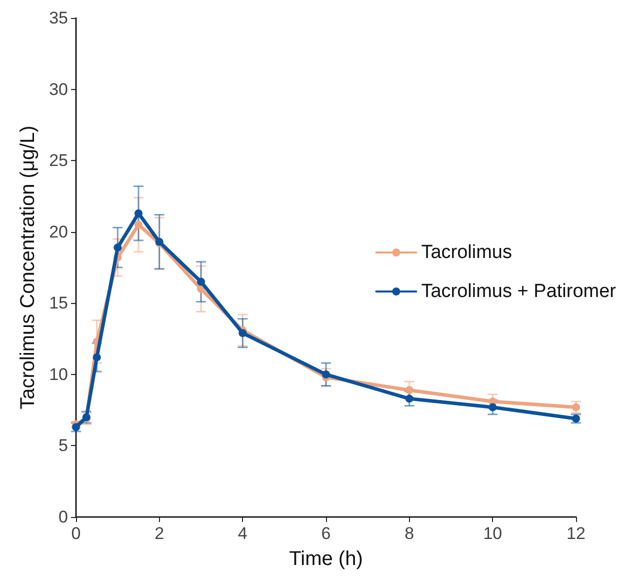 This screenshot has width=639, height=582. What do you see at coordinates (58, 89) in the screenshot?
I see `y-tick-label: 30` at bounding box center [58, 89].